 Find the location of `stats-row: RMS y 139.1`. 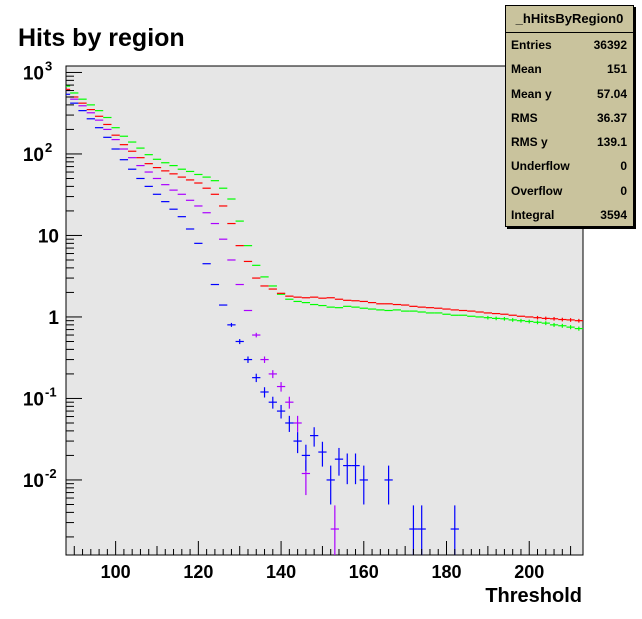

stats-row: RMS y 139.1 is located at coordinates (569, 142).